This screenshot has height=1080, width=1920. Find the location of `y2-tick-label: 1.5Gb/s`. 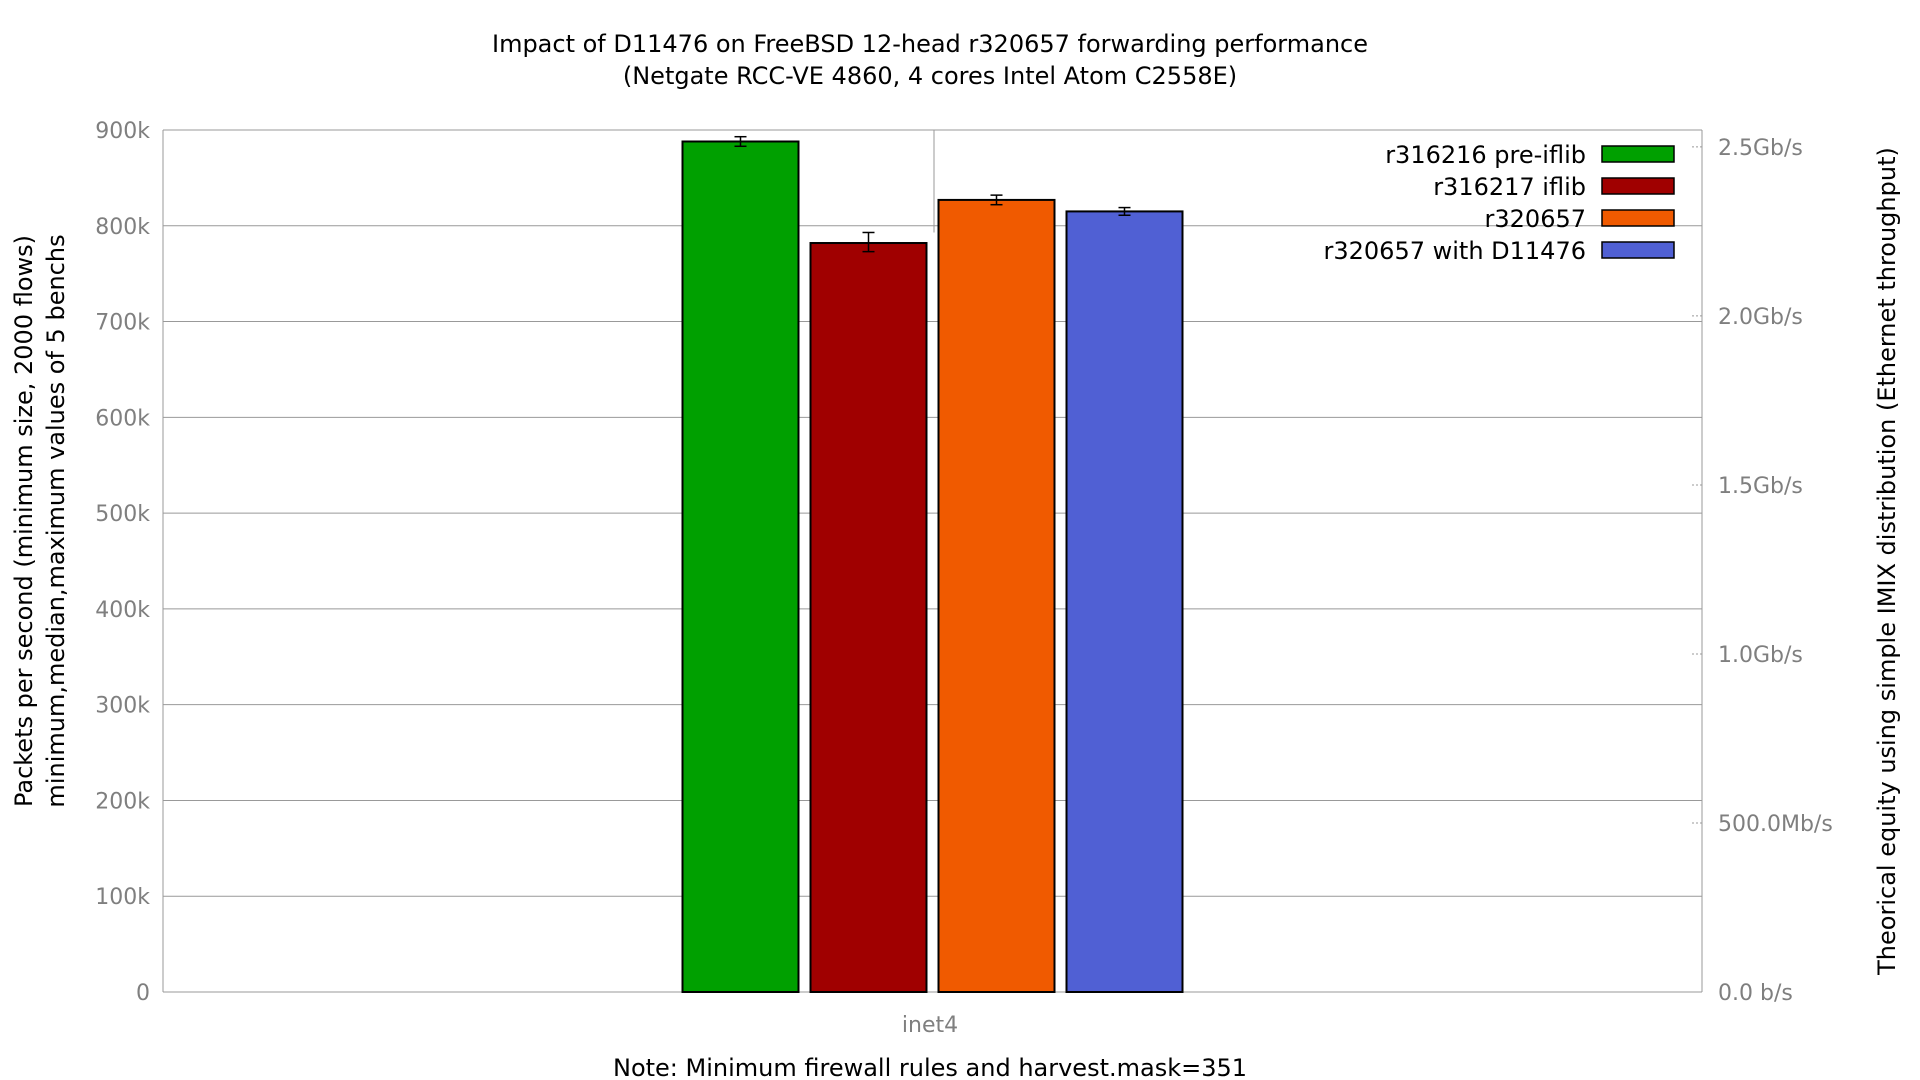

y2-tick-label: 1.5Gb/s is located at coordinates (1760, 486).